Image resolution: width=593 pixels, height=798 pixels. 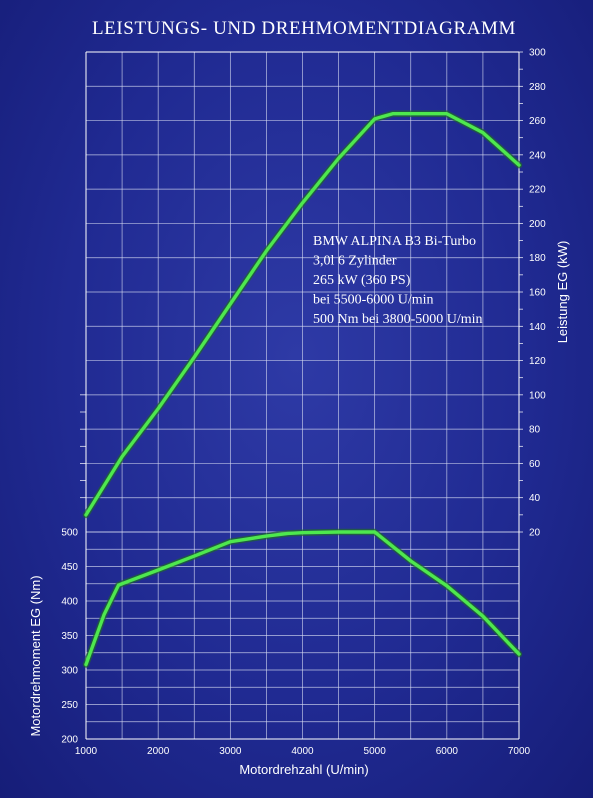 I want to click on power-tick-label: 20, so click(x=535, y=533).